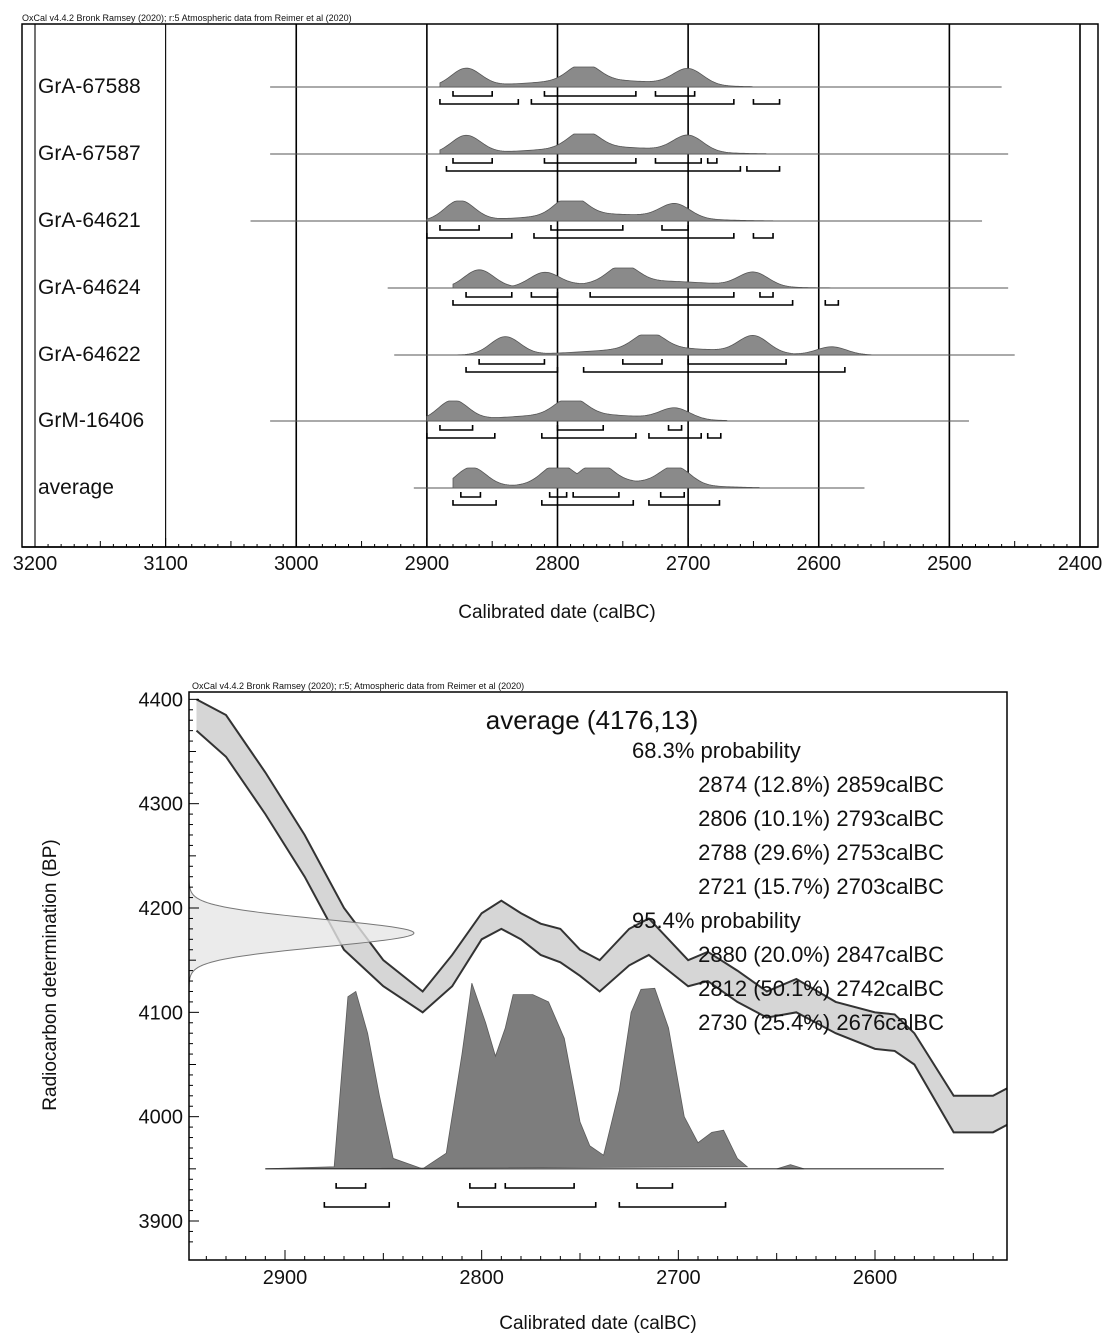  Describe the element at coordinates (285, 1278) in the screenshot. I see `bottom-xtick-label-0: 2900` at that location.